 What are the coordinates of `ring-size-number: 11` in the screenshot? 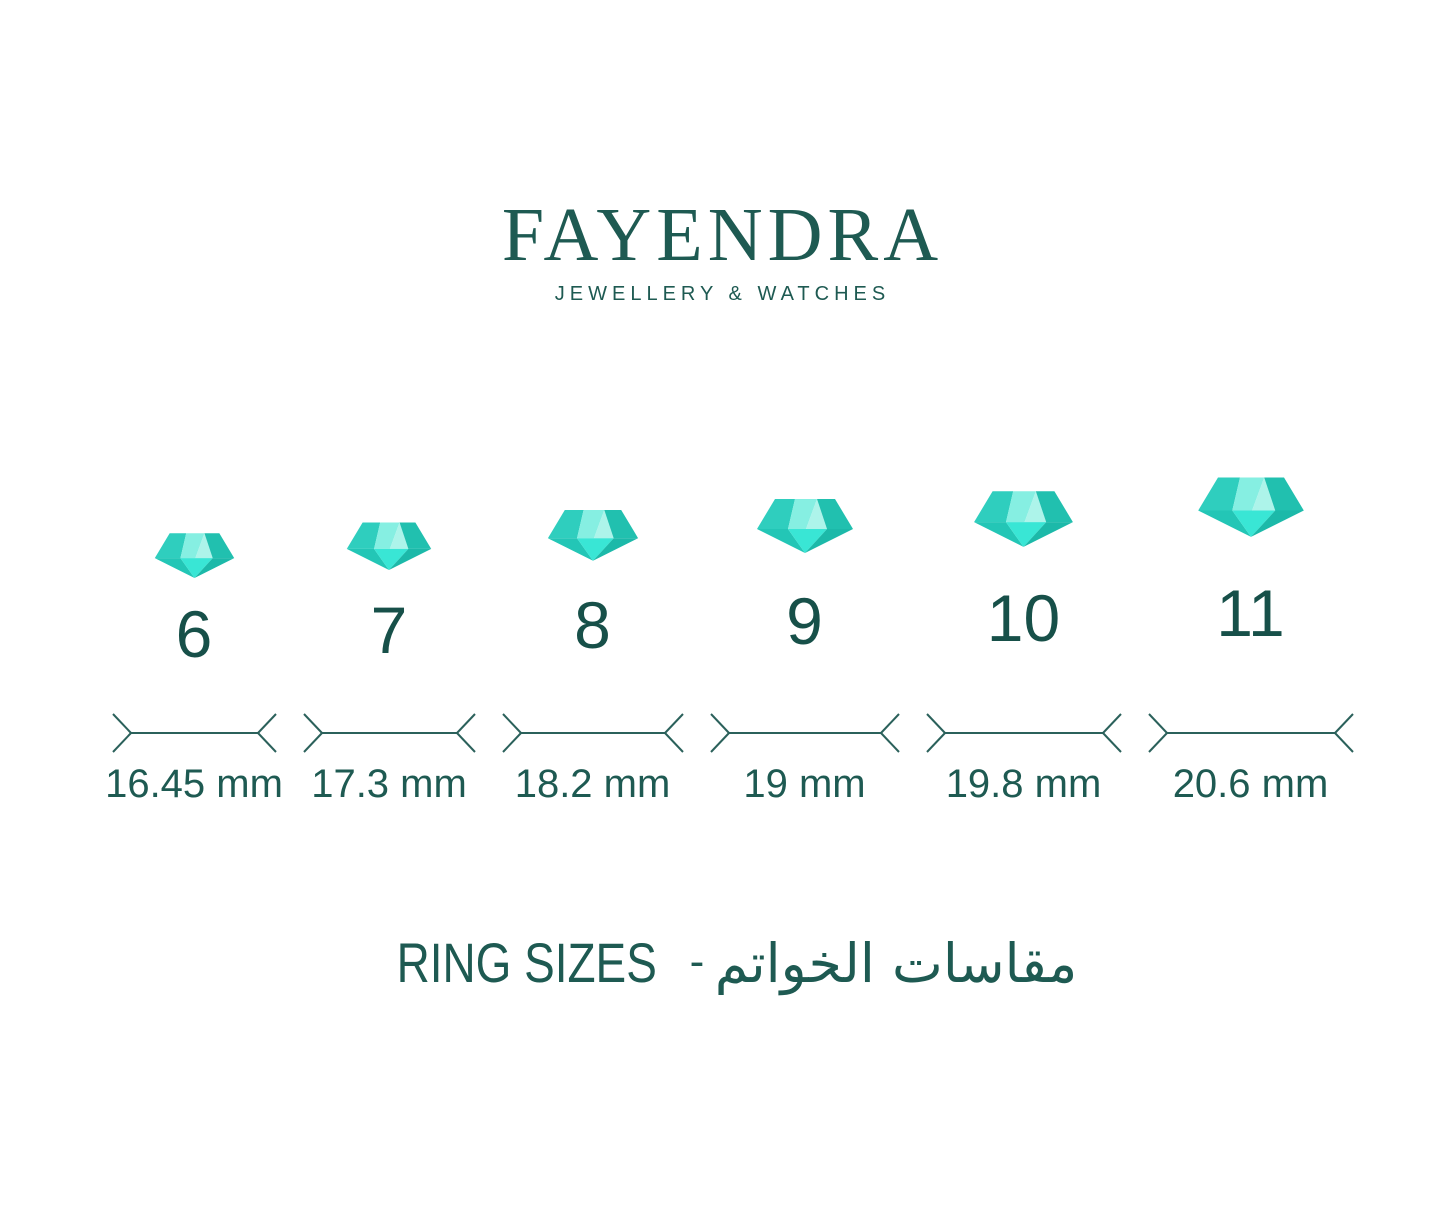 It's located at (1250, 613).